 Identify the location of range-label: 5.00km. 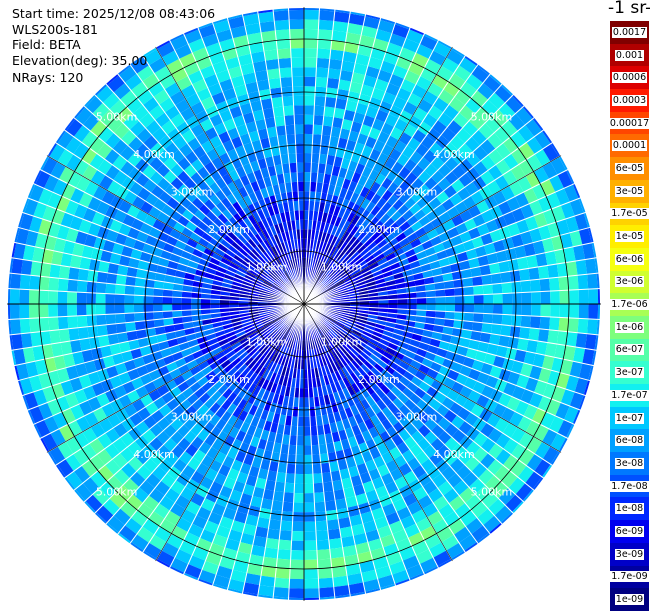
(492, 491).